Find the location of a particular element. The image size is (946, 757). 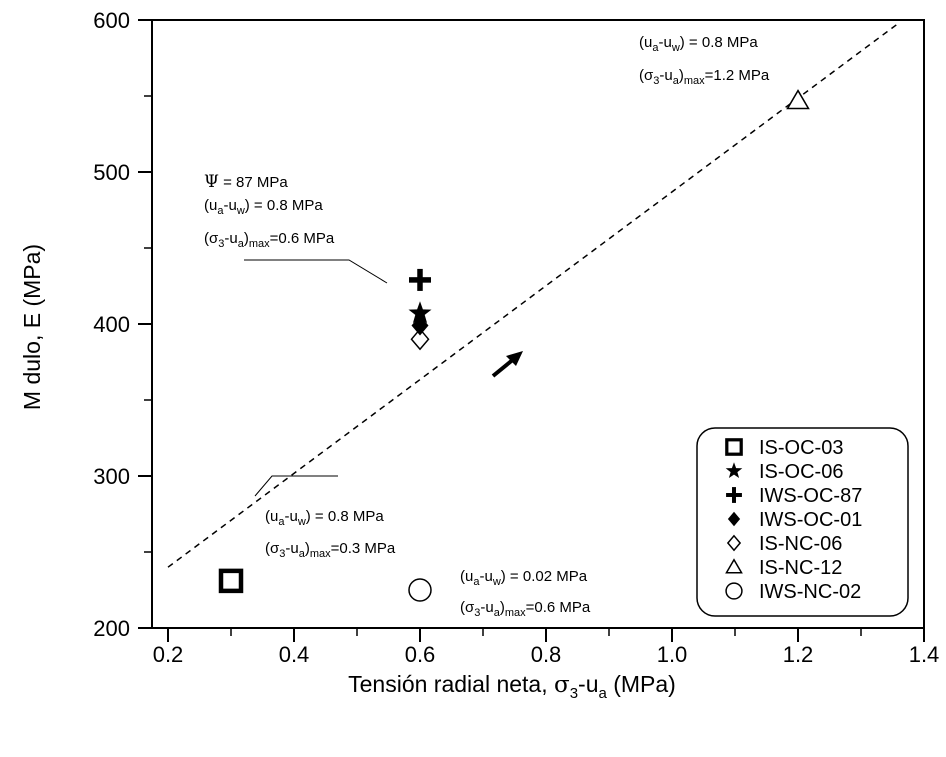

legend-entry: IWS-NC-02 is located at coordinates (793, 592).